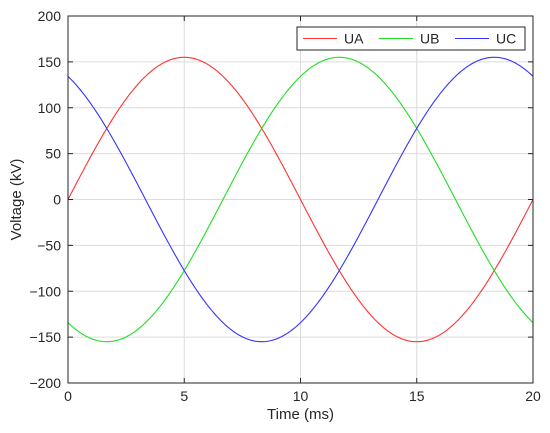 The height and width of the screenshot is (433, 550). What do you see at coordinates (411, 38) in the screenshot?
I see `legend: UA UB UC` at bounding box center [411, 38].